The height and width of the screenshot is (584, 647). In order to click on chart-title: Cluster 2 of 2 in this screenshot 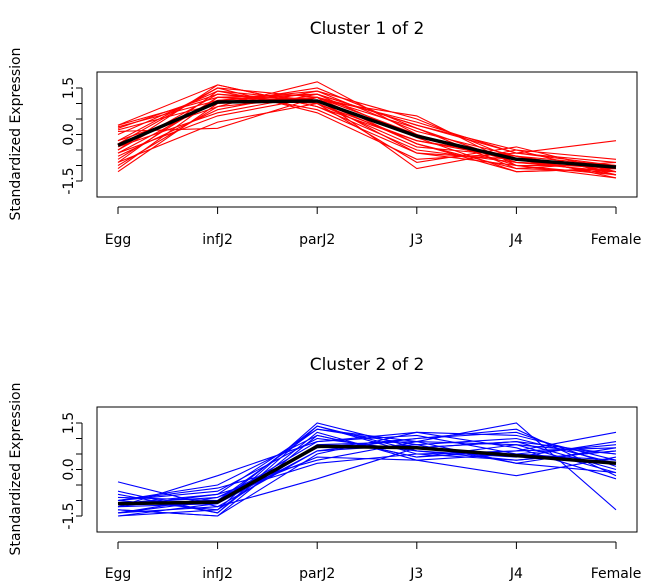, I will do `click(367, 365)`.